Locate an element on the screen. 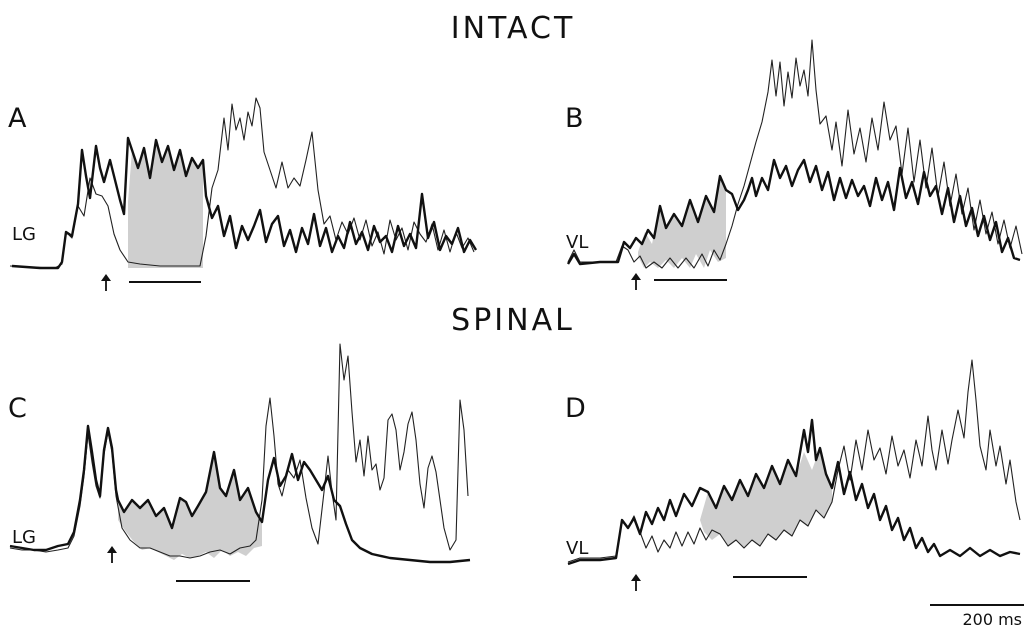  muscle-label-d: VL is located at coordinates (577, 548).